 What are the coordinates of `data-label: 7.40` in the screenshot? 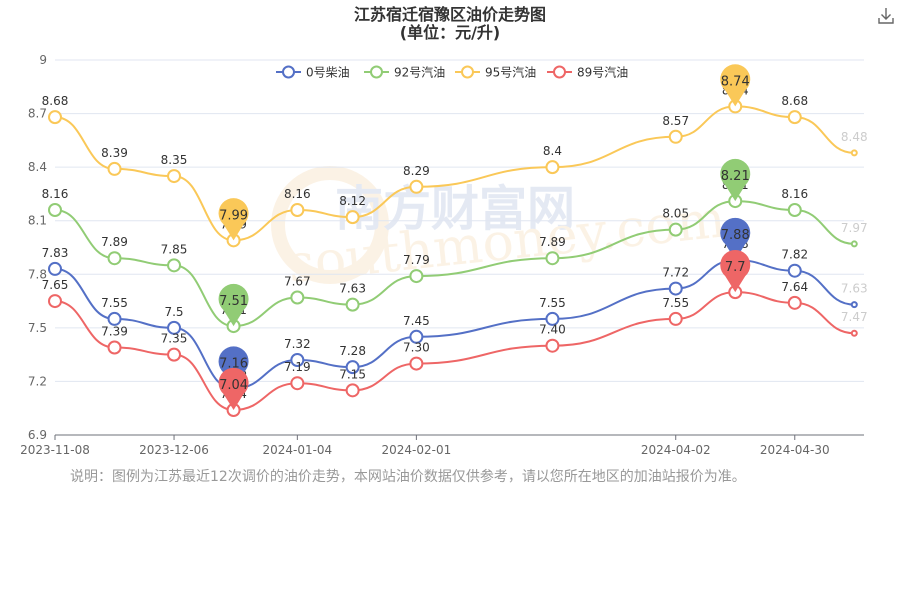 It's located at (552, 330).